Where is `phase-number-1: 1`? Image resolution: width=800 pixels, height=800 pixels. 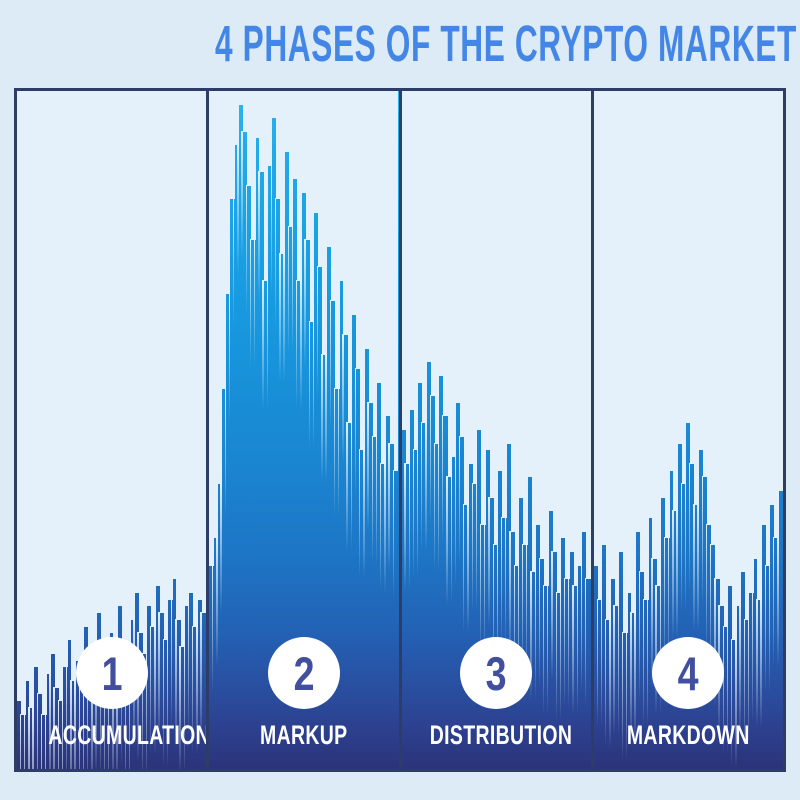
phase-number-1: 1 is located at coordinates (112, 673).